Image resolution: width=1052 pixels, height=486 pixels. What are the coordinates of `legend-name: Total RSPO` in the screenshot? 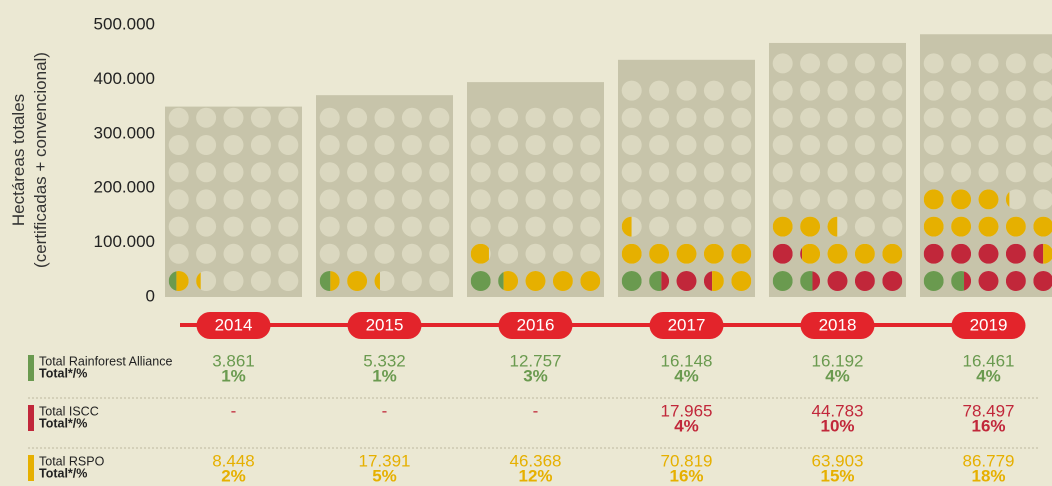 It's located at (72, 461).